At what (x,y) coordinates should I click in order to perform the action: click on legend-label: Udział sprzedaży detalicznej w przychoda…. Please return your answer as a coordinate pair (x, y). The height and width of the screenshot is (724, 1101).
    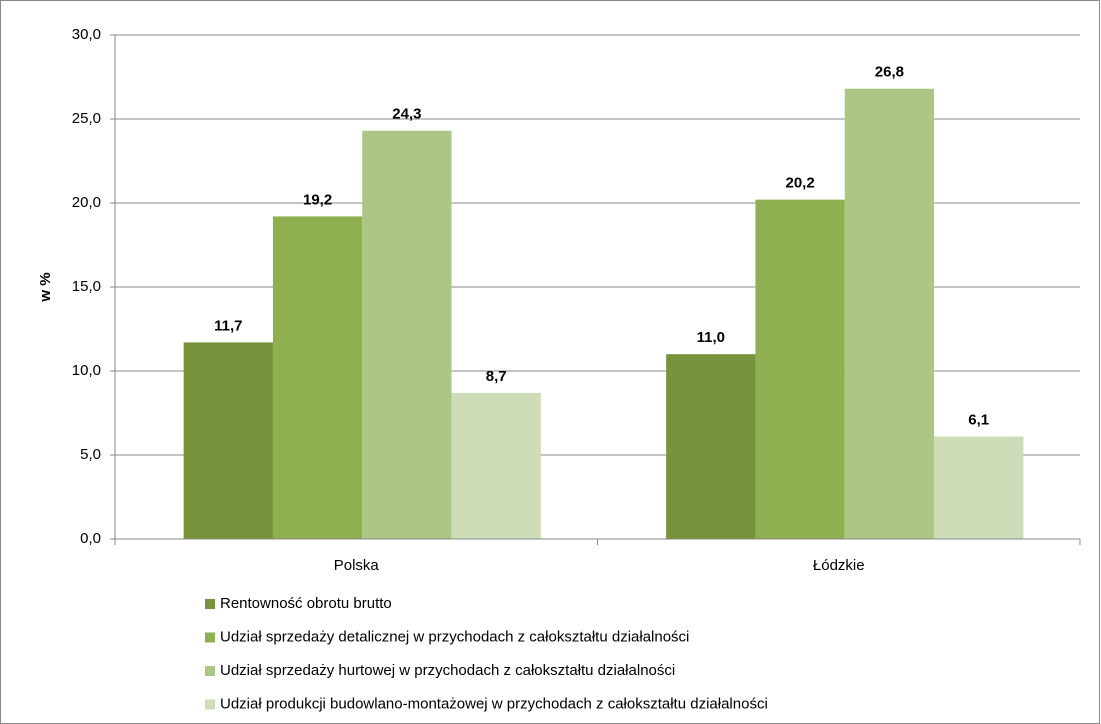
    Looking at the image, I should click on (454, 636).